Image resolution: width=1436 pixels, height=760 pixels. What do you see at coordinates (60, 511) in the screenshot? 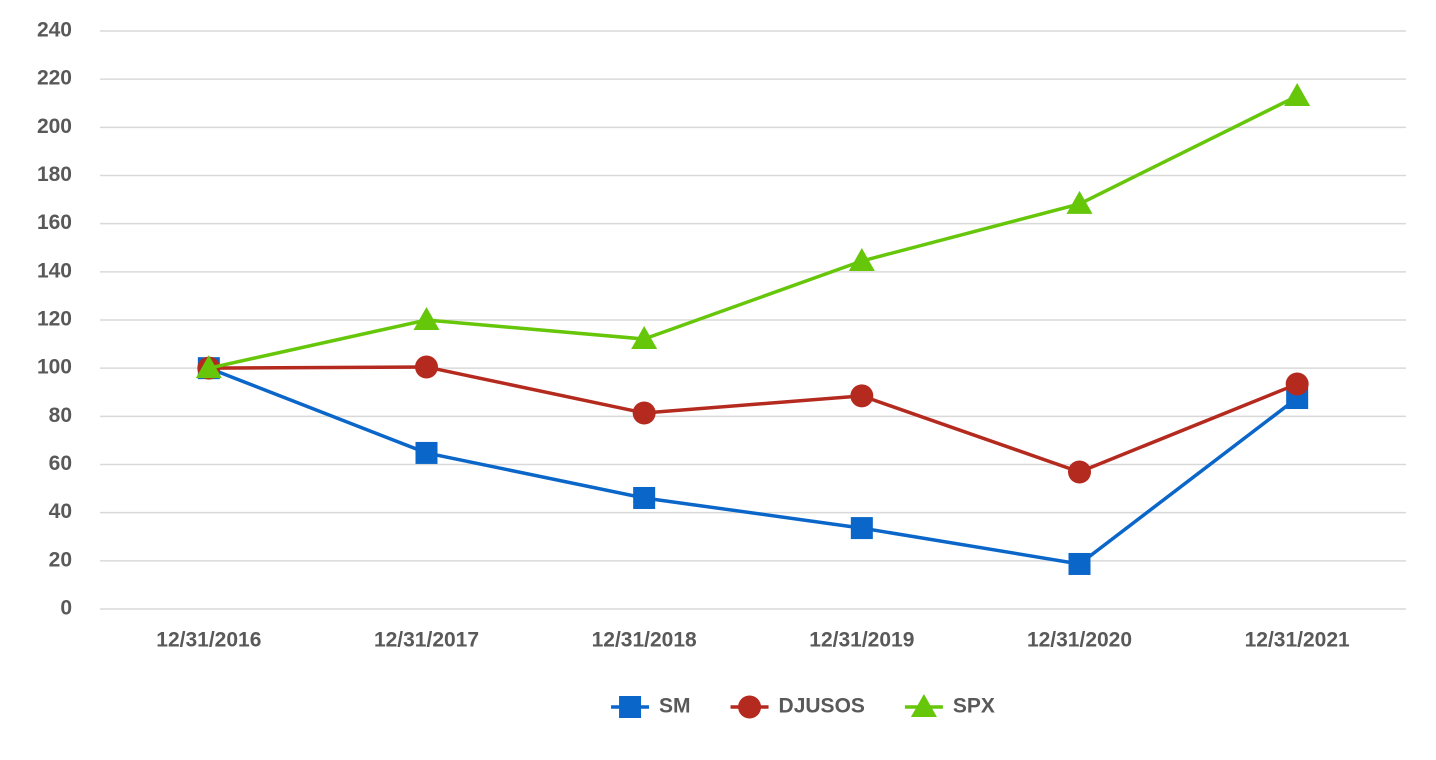
I see `y-tick-label: 40` at bounding box center [60, 511].